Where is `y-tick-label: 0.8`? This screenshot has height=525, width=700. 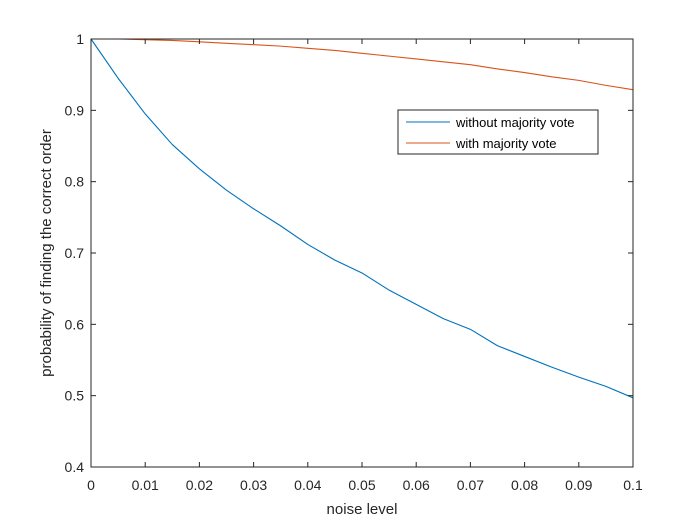 y-tick-label: 0.8 is located at coordinates (75, 182).